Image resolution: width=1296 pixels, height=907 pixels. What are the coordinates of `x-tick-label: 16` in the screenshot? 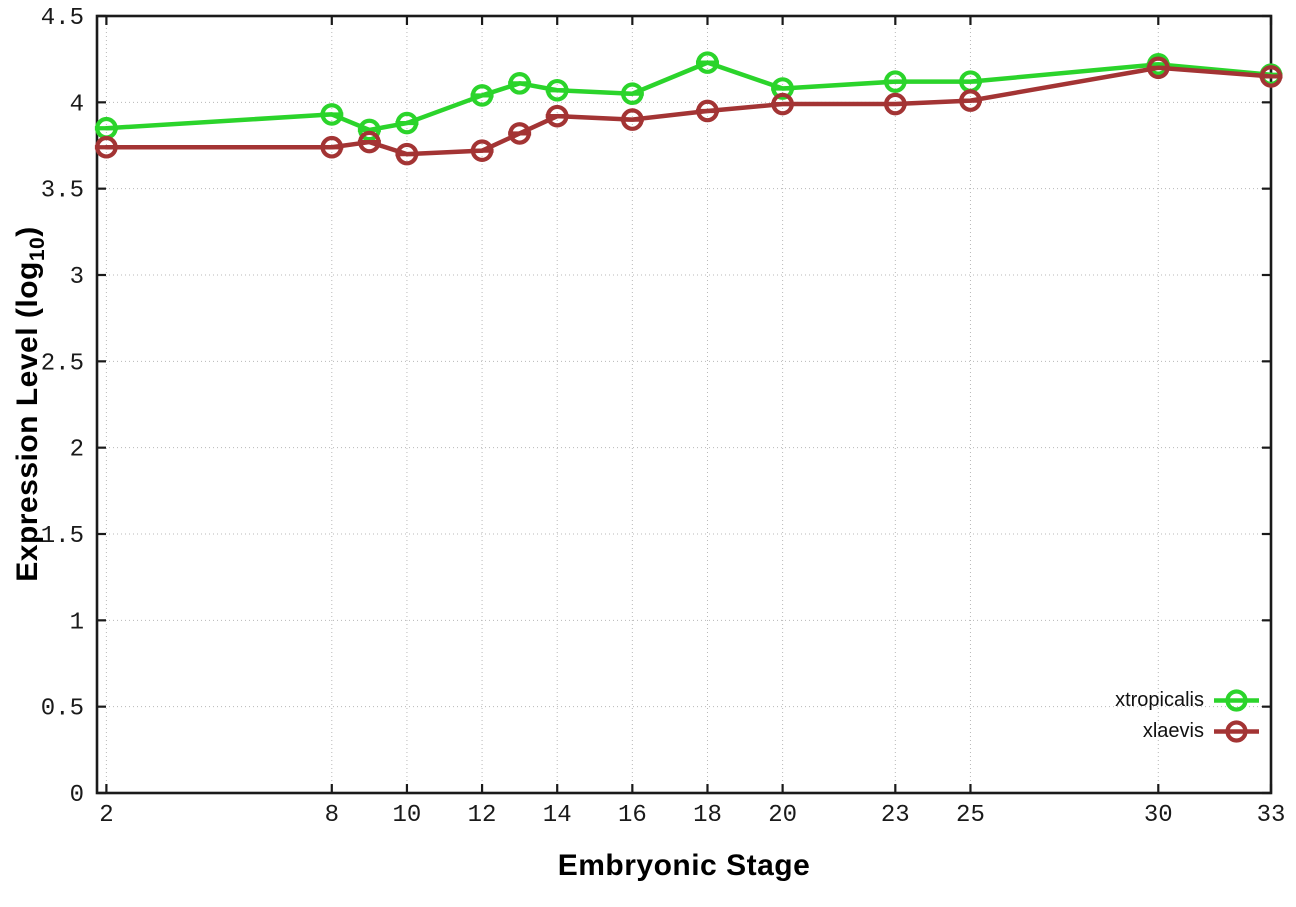 It's located at (632, 815).